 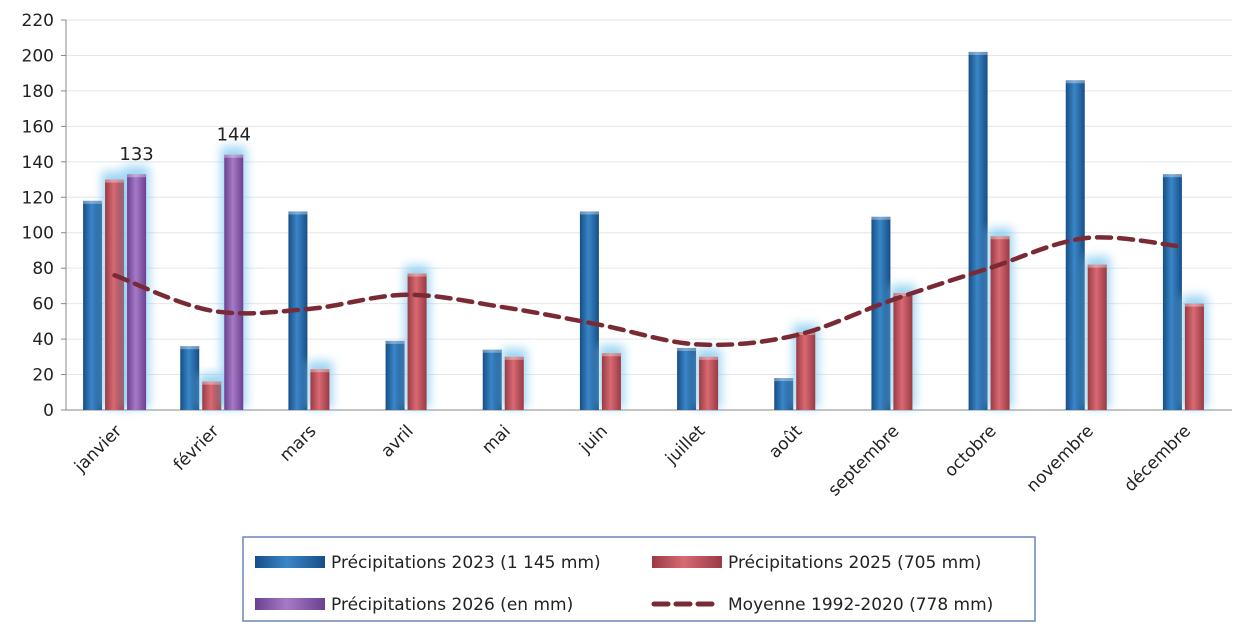 What do you see at coordinates (978, 231) in the screenshot?
I see `bar-1-octobre` at bounding box center [978, 231].